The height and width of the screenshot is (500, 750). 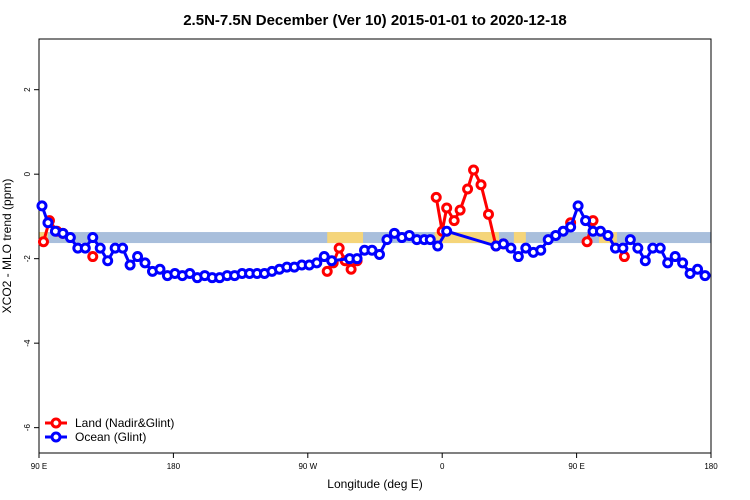 I want to click on y-axis-label: XCO2 - MLO trend (ppm), so click(x=7, y=246).